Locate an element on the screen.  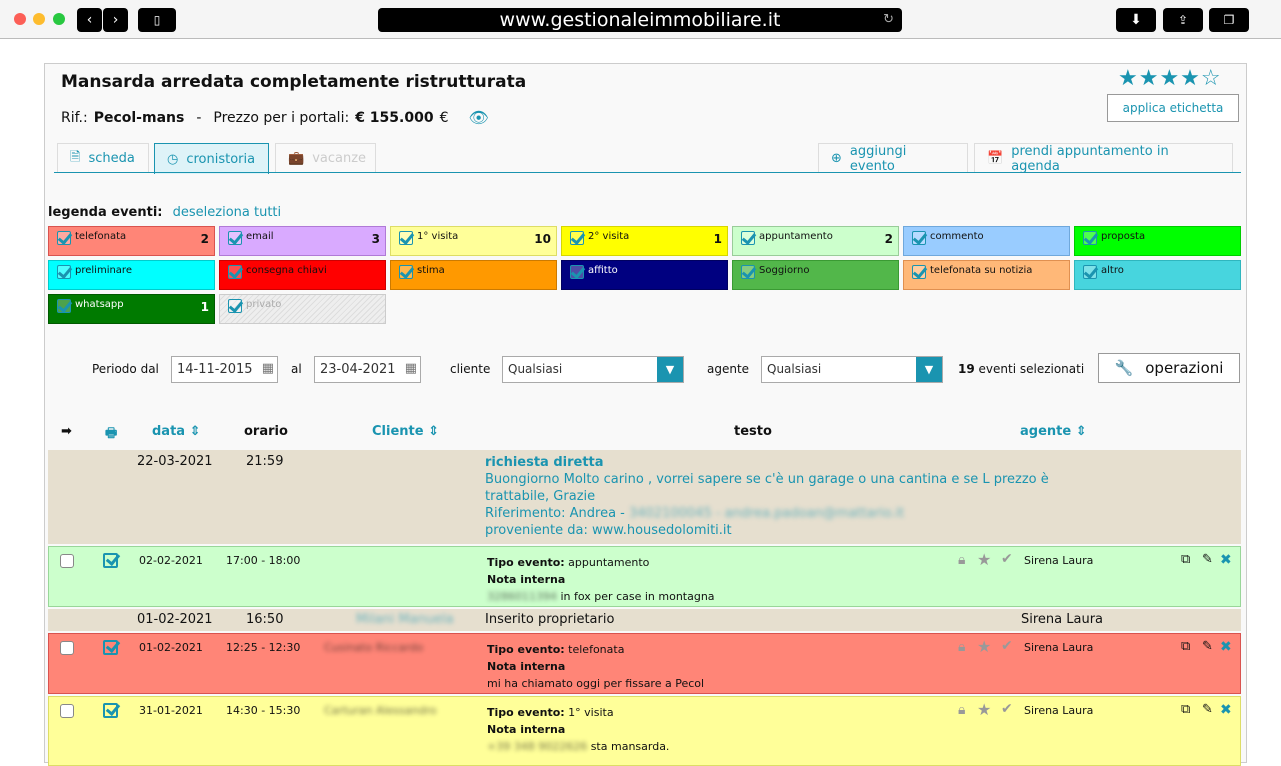
legend-item: telefonata 2 is located at coordinates (131, 241).